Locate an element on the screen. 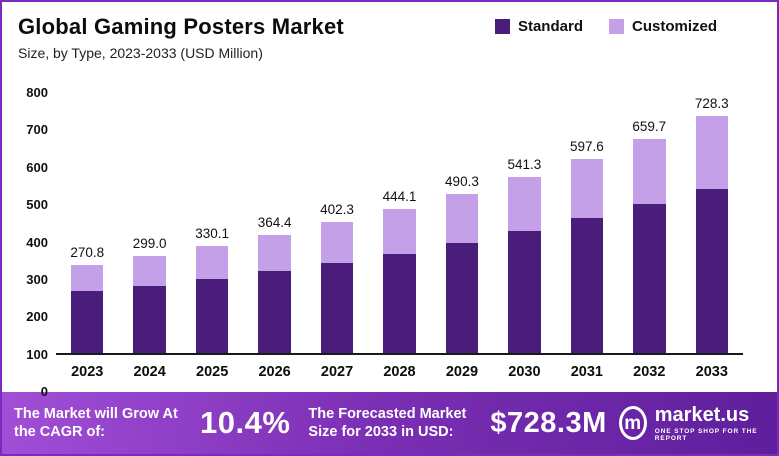  brand-block: m market.us ONE STOP SHOP FOR THE REPORT is located at coordinates (690, 423).